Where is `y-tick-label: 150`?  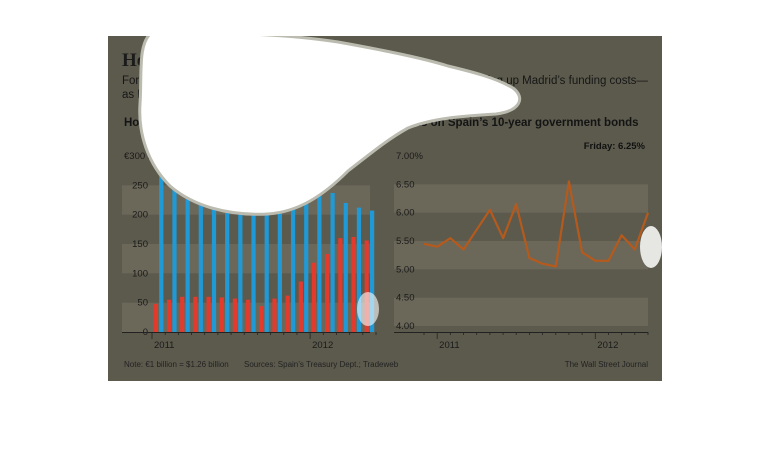
y-tick-label: 150 is located at coordinates (140, 244).